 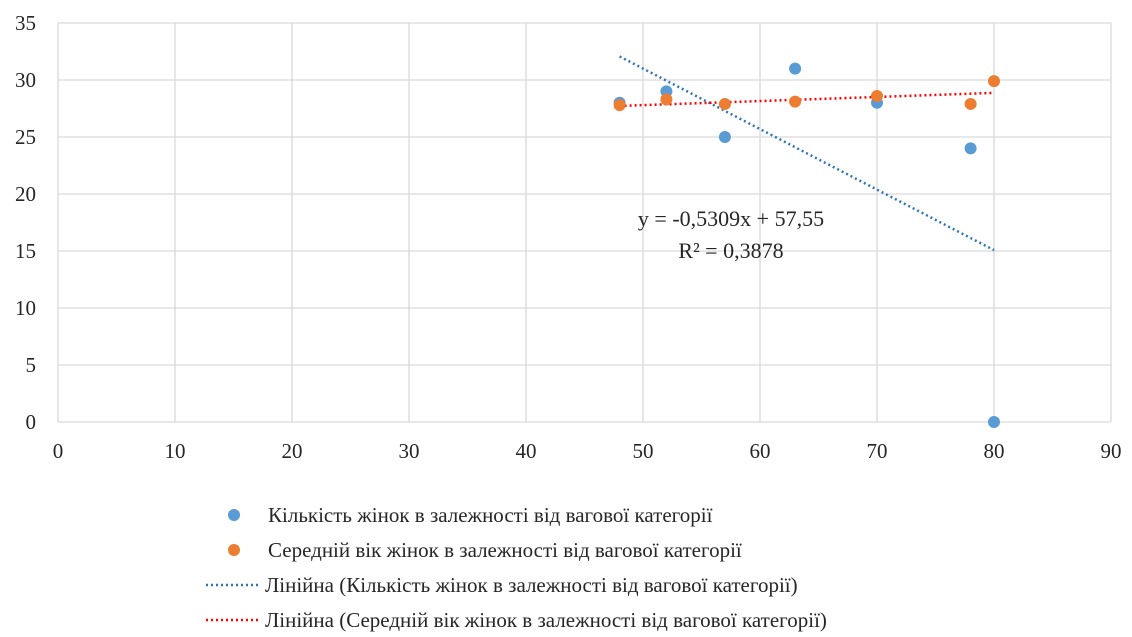 I want to click on x-tick-label: 60, so click(x=760, y=451).